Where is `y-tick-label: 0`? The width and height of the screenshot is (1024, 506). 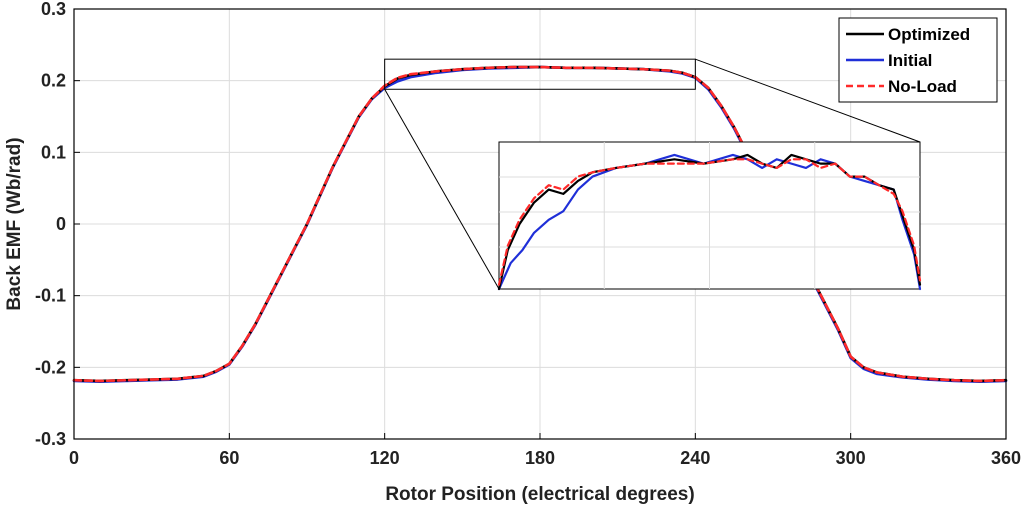
y-tick-label: 0 is located at coordinates (61, 224).